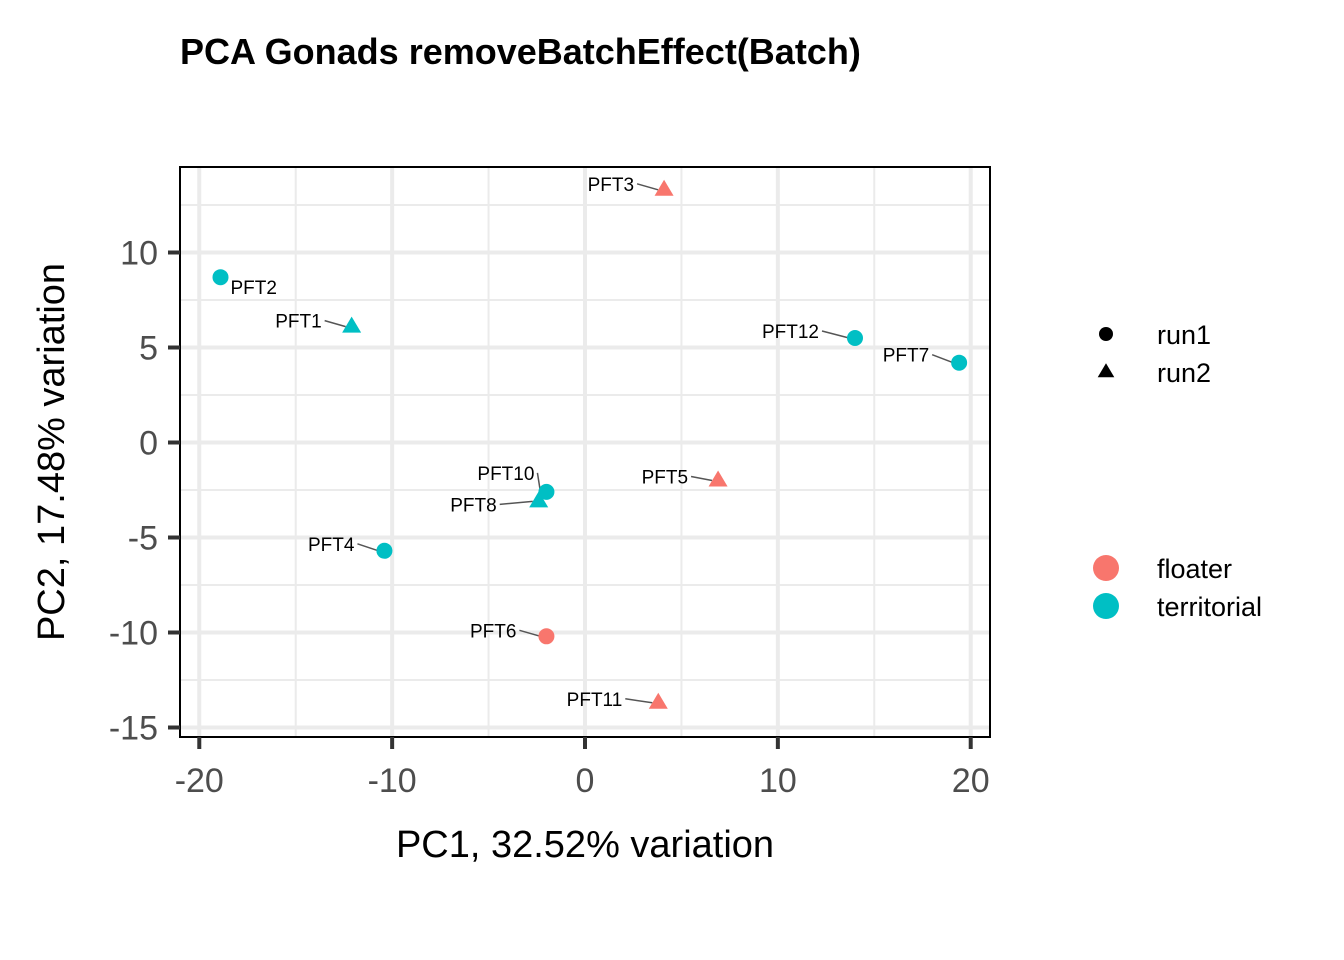 The height and width of the screenshot is (960, 1344). What do you see at coordinates (942, 358) in the screenshot?
I see `connector-pft7` at bounding box center [942, 358].